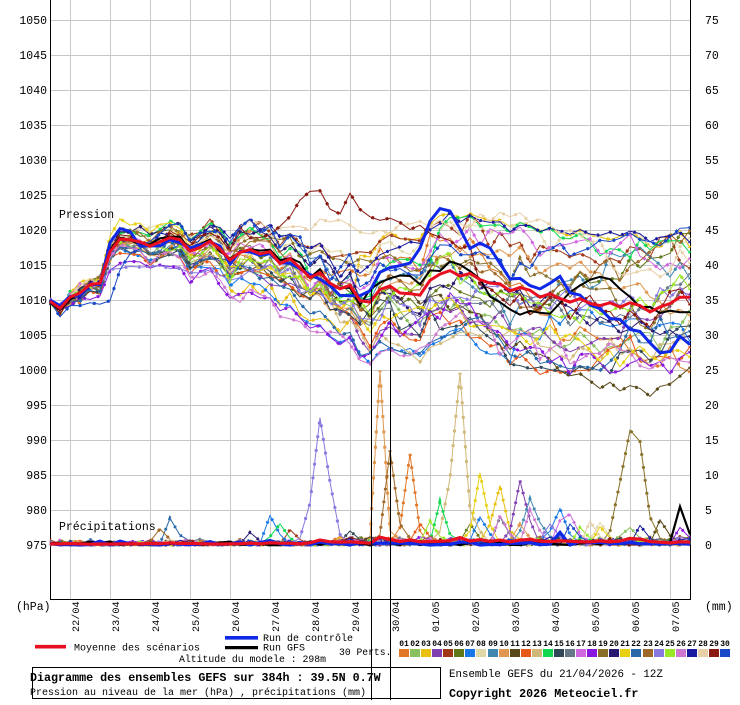  I want to click on svg-text: 55, so click(712, 161).